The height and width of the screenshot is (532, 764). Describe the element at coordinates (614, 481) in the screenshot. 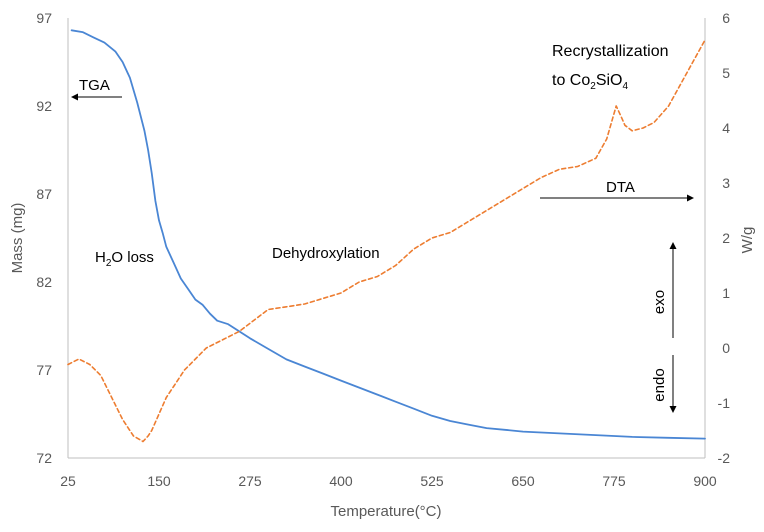

I see `x-tick-label: 775` at that location.